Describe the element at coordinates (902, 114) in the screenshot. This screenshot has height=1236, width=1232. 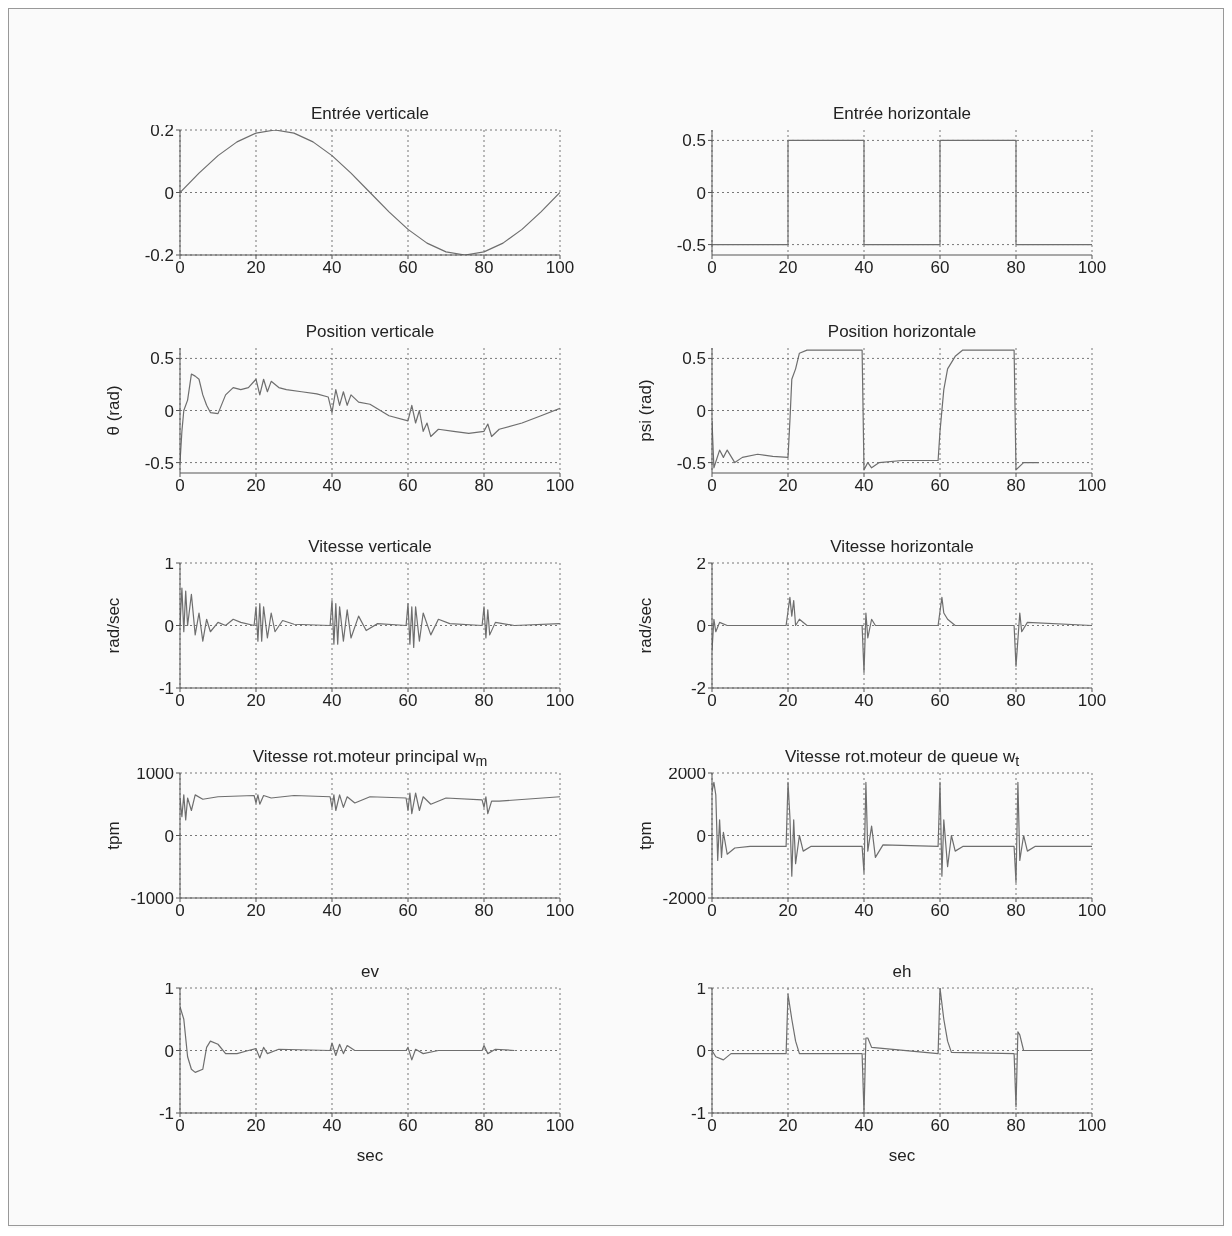
I see `chart-title: Entrée horizontale` at that location.